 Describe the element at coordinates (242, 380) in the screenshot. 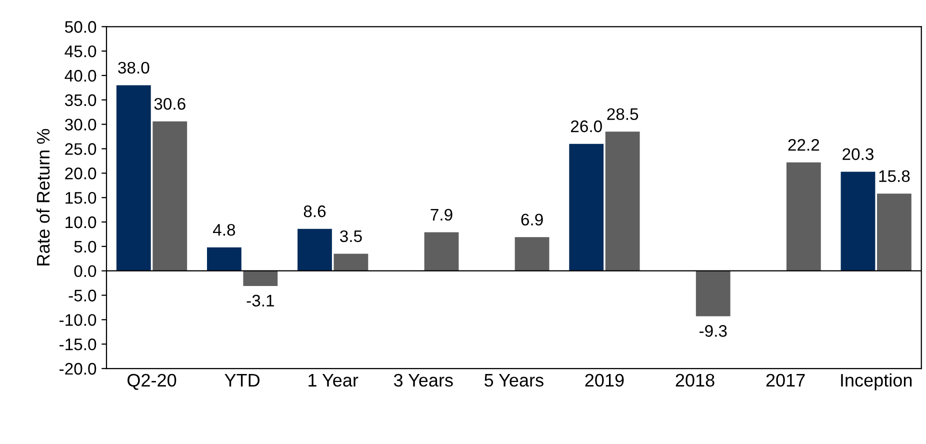

I see `x-tick-label: YTD` at that location.